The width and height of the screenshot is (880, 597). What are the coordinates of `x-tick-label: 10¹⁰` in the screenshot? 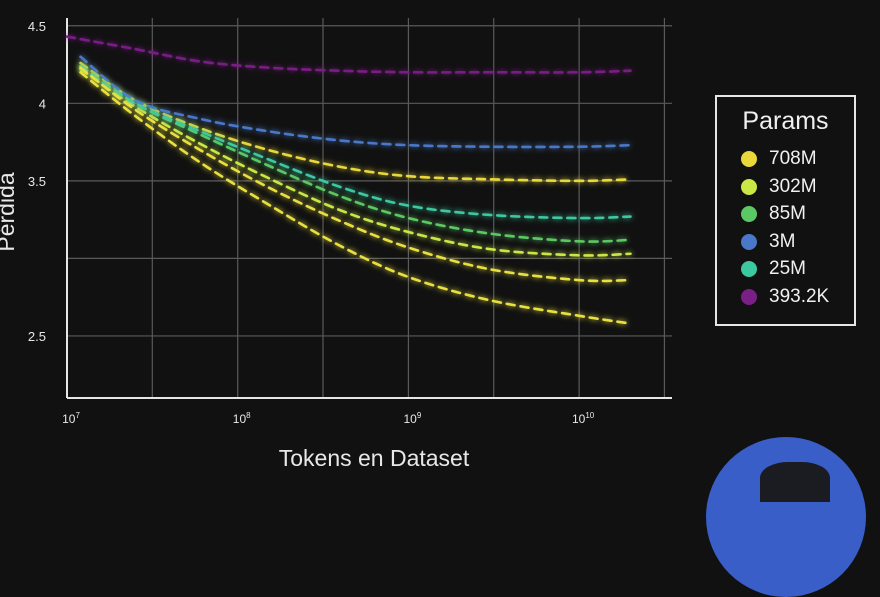 It's located at (583, 418).